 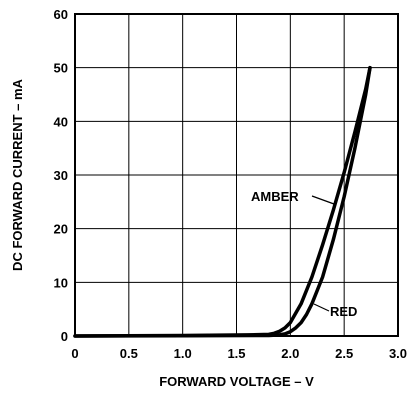 What do you see at coordinates (61, 282) in the screenshot?
I see `y-tick-label: 10` at bounding box center [61, 282].